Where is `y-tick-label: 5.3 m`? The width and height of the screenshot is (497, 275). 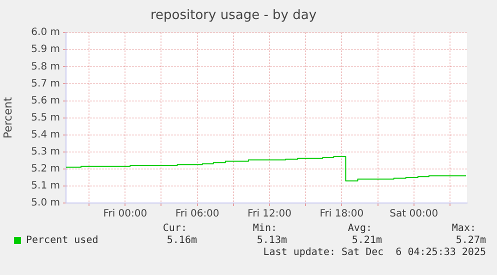 y-tick-label: 5.3 m is located at coordinates (45, 152).